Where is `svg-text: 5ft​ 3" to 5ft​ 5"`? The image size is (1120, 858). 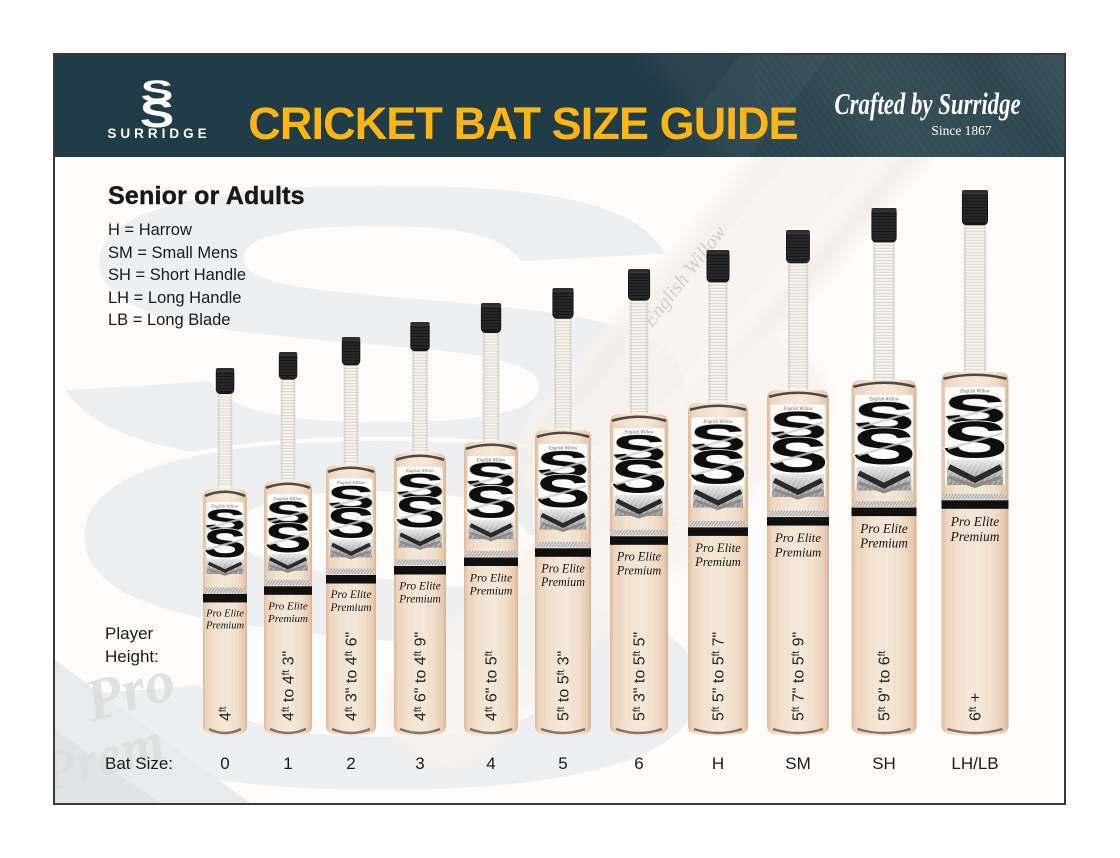
svg-text: 5ft​ 3" to 5ft​ 5" is located at coordinates (640, 676).